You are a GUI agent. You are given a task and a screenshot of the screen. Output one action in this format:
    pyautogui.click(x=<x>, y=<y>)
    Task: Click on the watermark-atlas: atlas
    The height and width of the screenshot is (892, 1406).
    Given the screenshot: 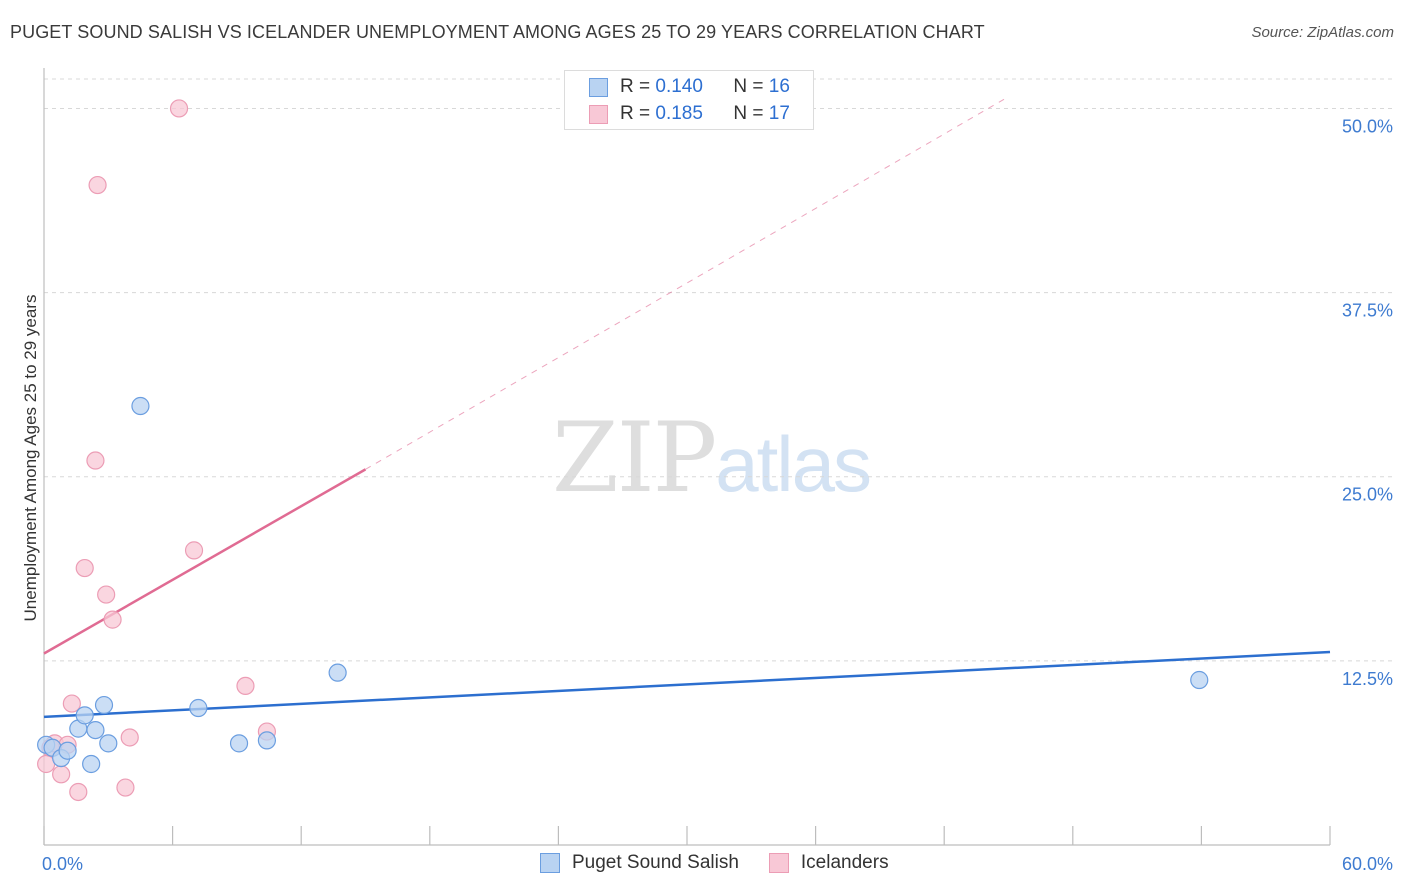 What is the action you would take?
    pyautogui.click(x=793, y=464)
    